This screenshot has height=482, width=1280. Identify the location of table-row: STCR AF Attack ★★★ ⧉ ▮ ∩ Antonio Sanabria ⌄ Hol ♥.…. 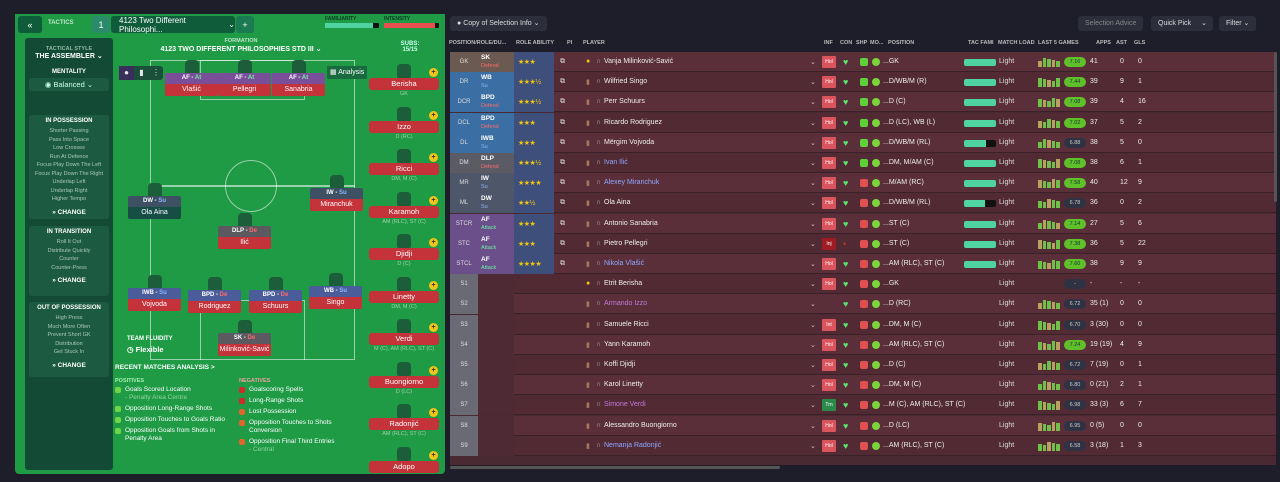
(863, 223).